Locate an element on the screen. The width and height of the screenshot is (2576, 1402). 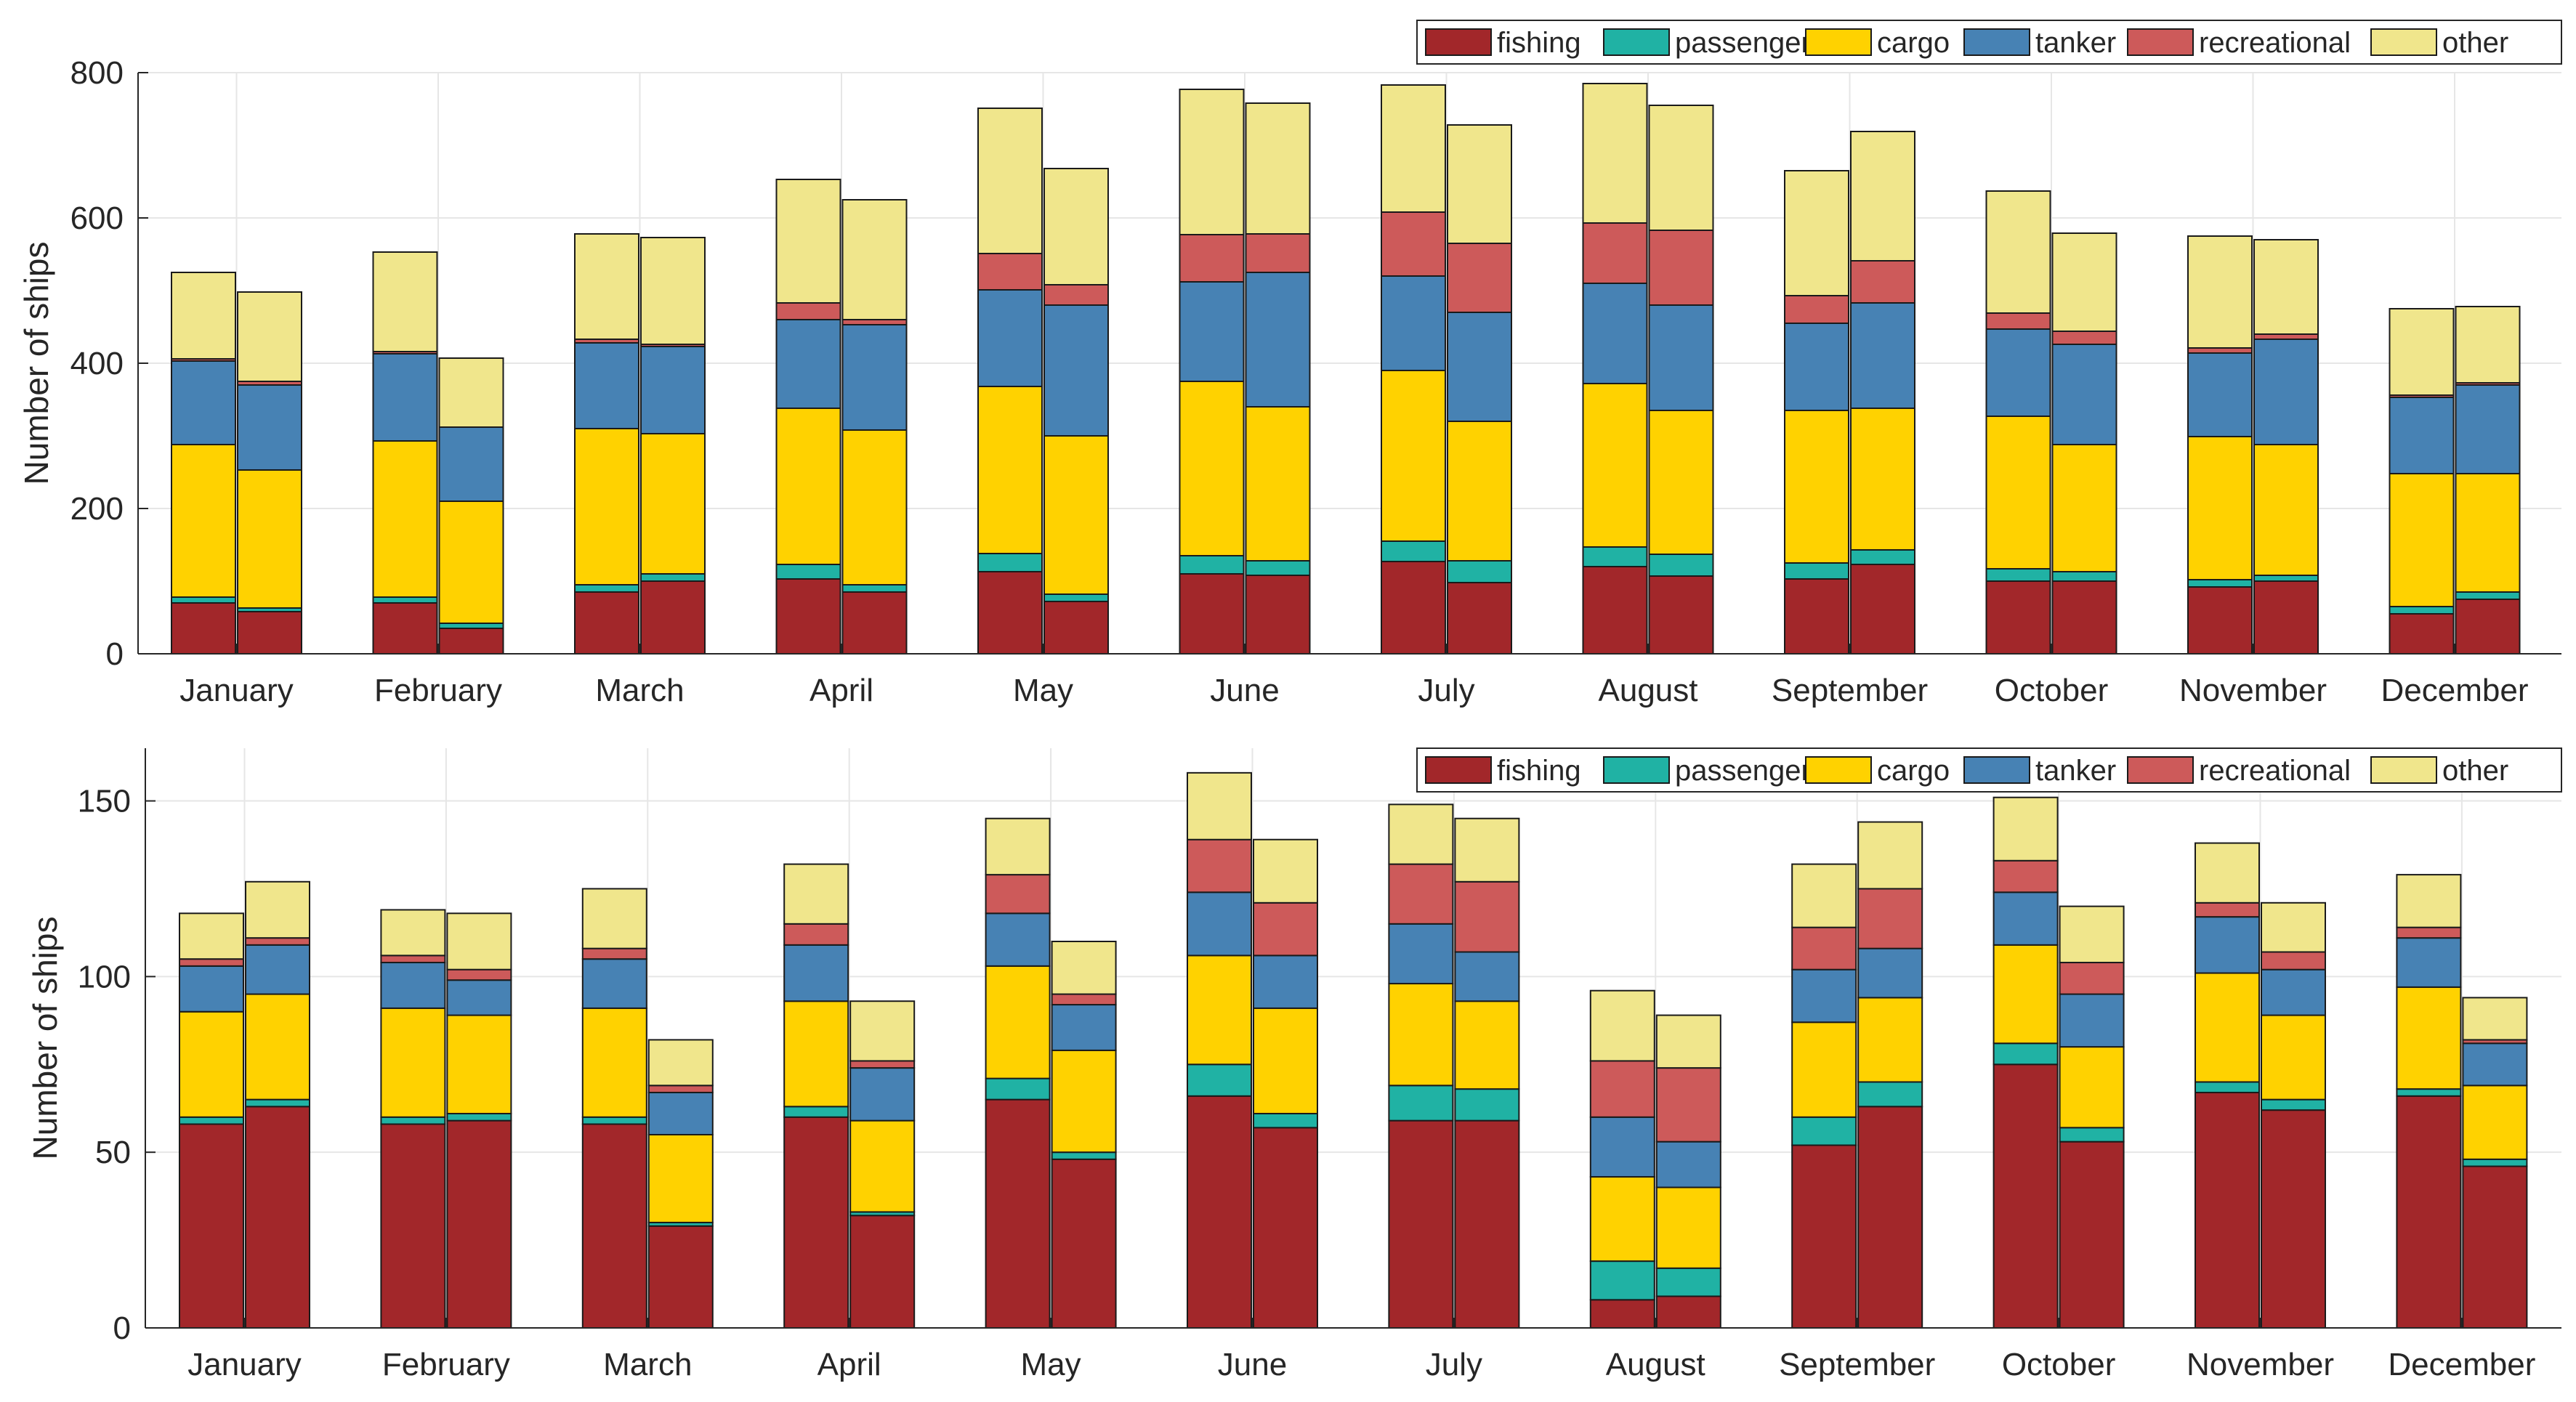
x-tick-label: June is located at coordinates (1245, 690).